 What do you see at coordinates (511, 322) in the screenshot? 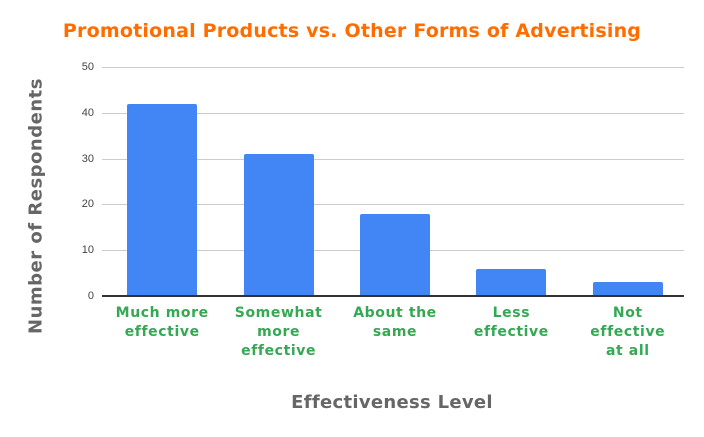
I see `category-label: Less effective` at bounding box center [511, 322].